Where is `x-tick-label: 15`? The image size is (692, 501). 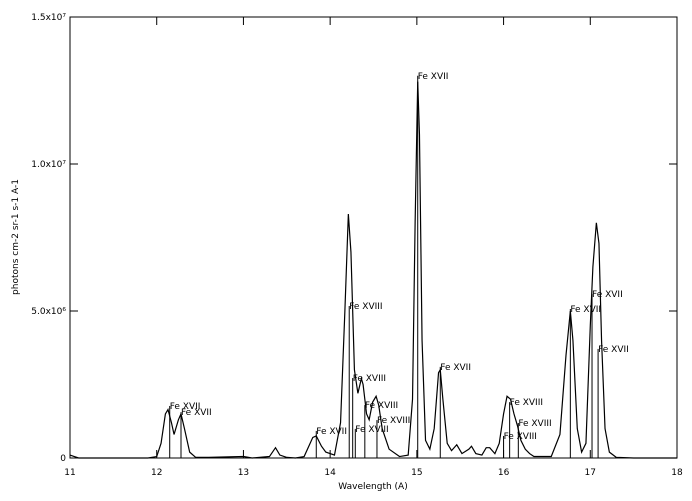
x-tick-label: 15 is located at coordinates (416, 473).